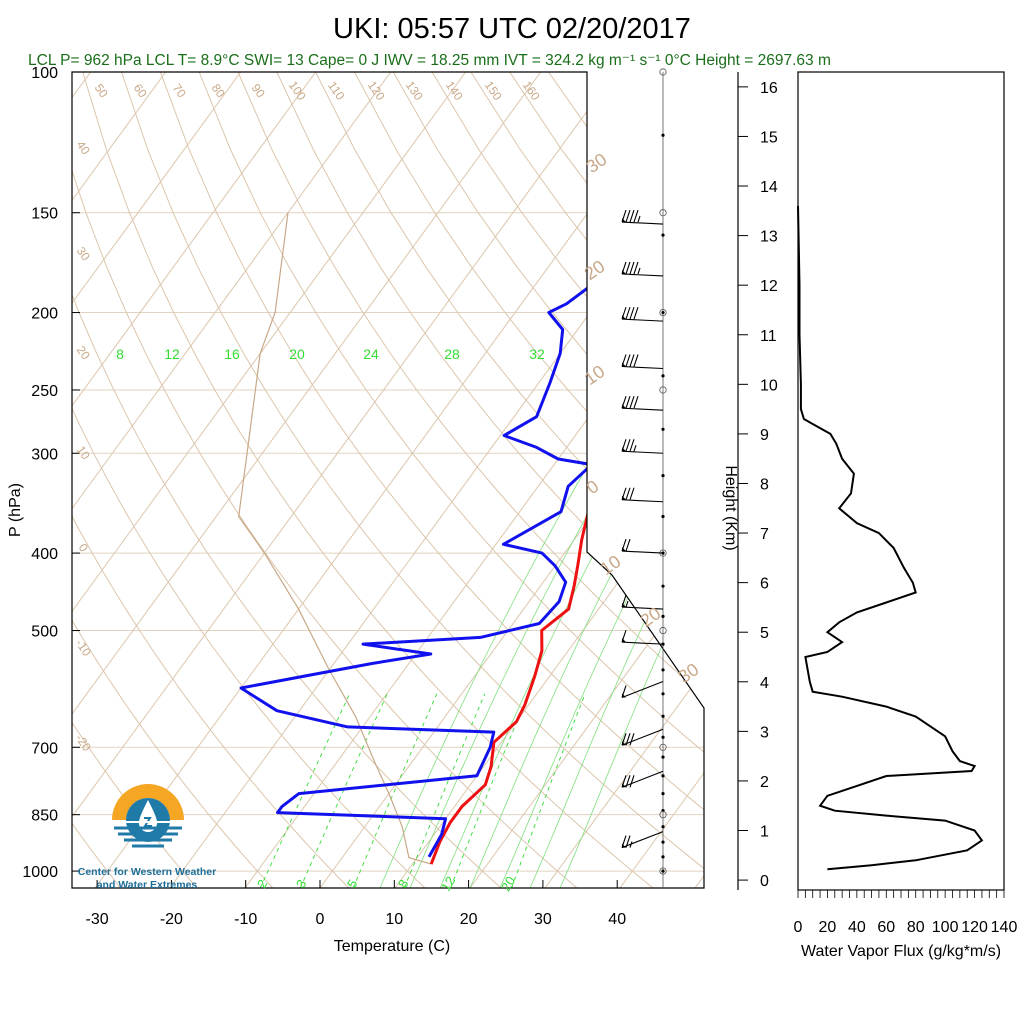  What do you see at coordinates (44, 73) in the screenshot?
I see `y-tick-label: 100` at bounding box center [44, 73].